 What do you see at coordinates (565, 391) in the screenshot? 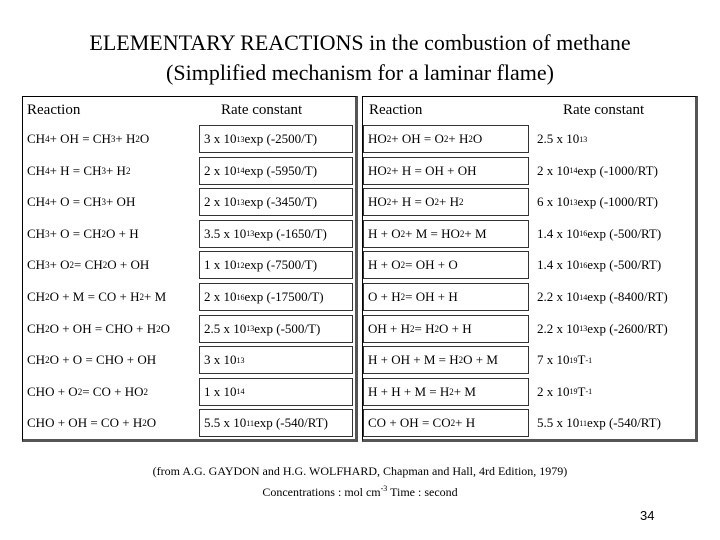
I see `right-rate-cell: 2 x 10 19 T -1` at bounding box center [565, 391].